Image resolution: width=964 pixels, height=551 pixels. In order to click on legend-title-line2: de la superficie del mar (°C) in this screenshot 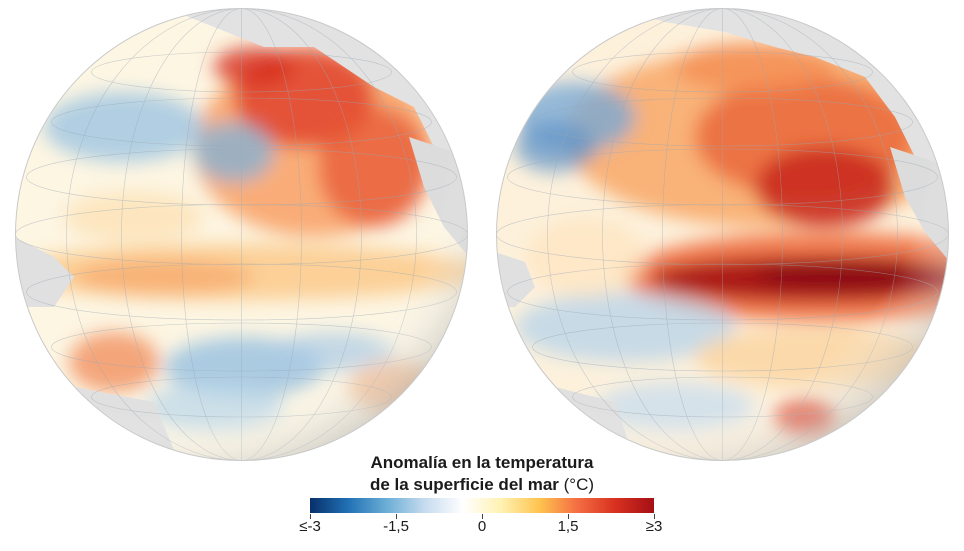, I will do `click(482, 485)`.